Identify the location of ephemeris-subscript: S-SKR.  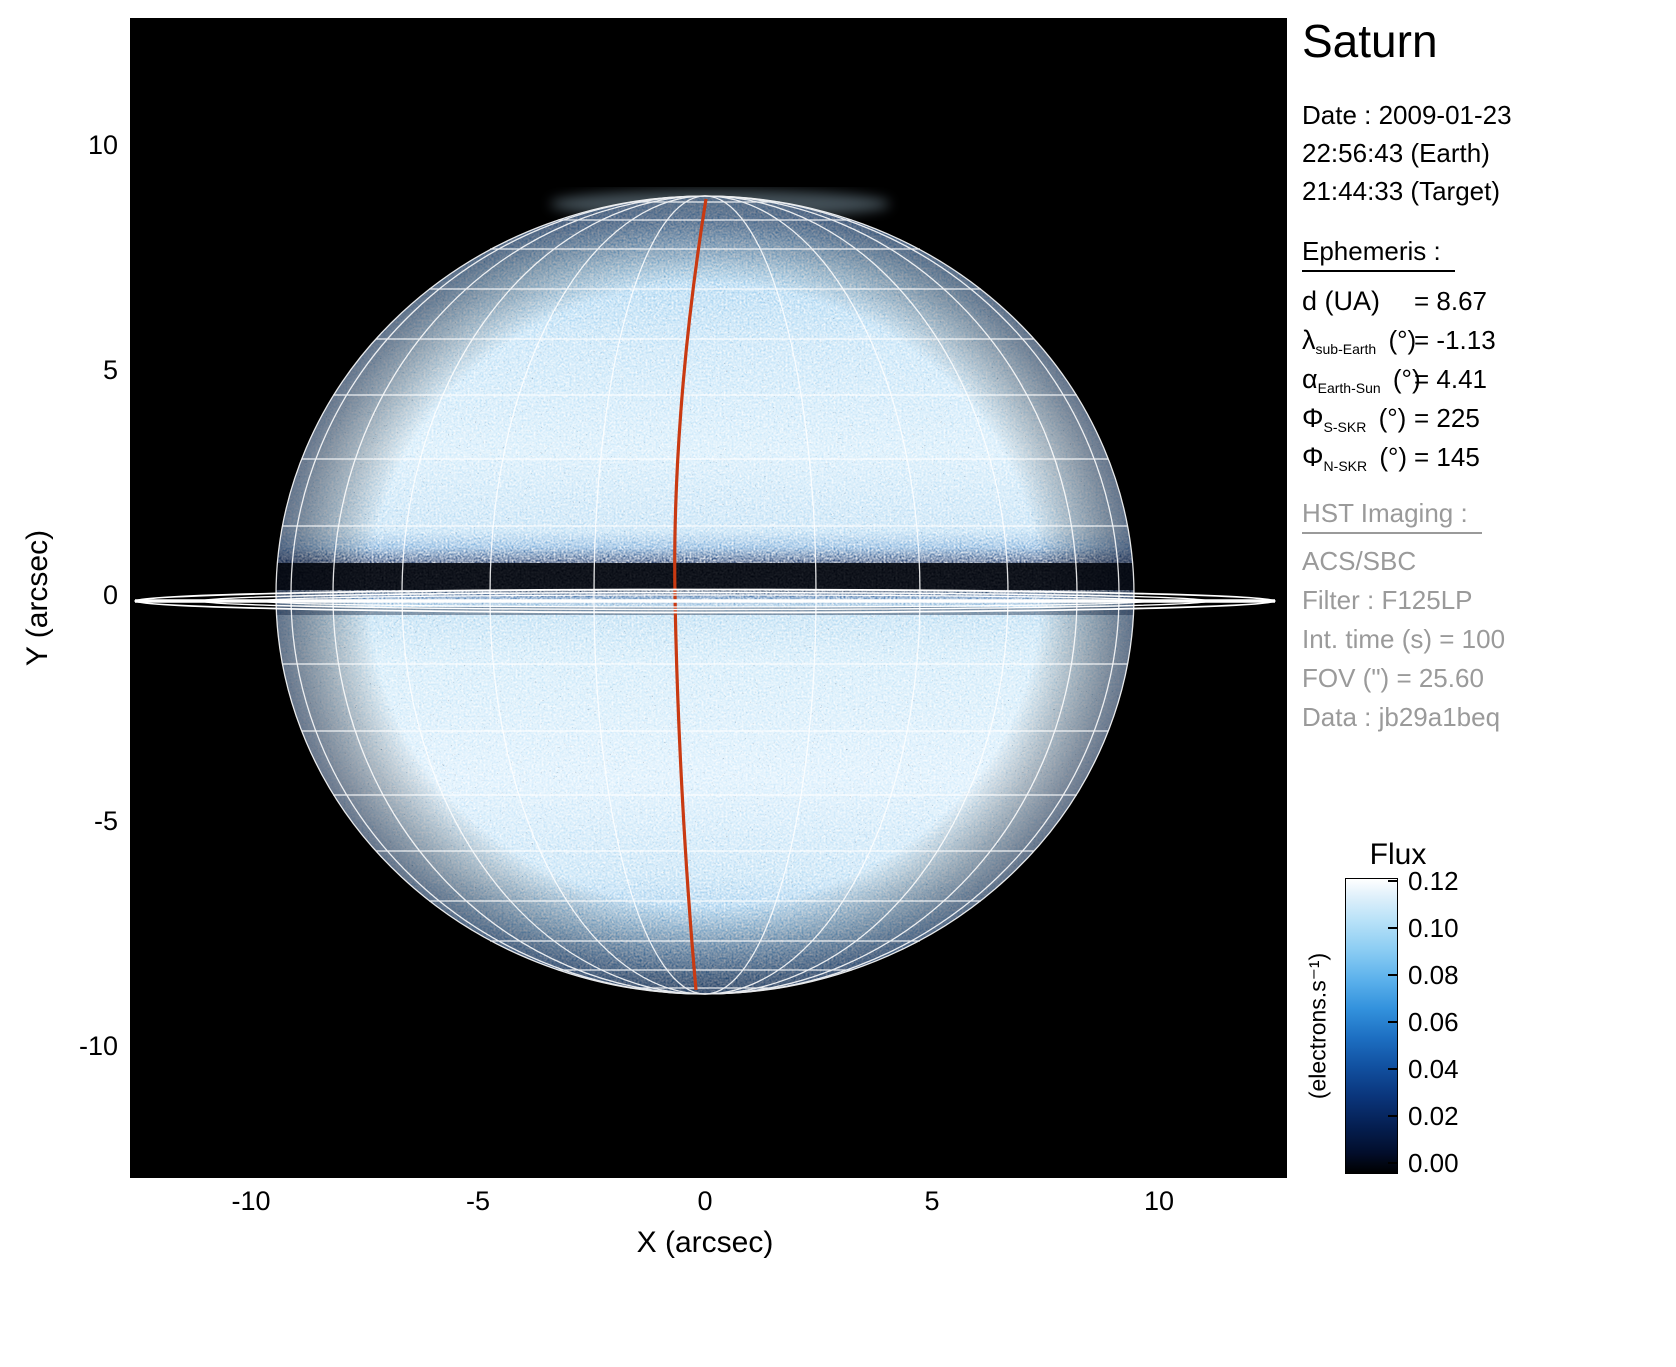
(1345, 427).